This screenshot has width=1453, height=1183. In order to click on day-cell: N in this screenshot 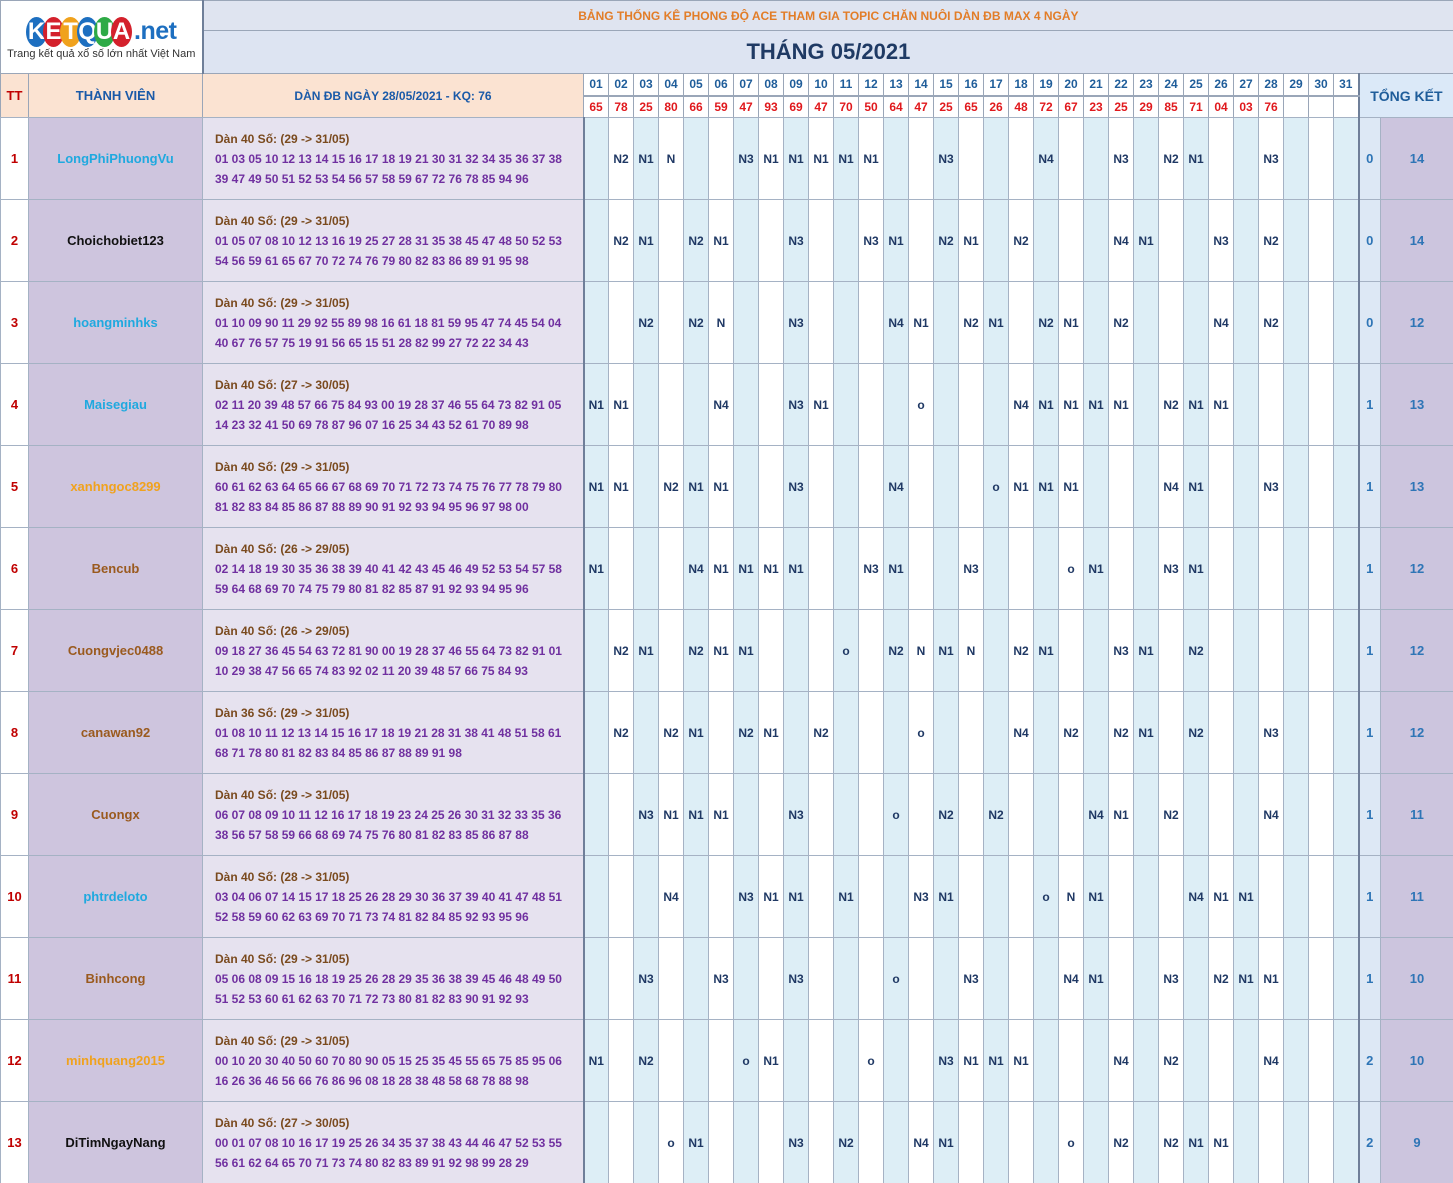, I will do `click(971, 650)`.